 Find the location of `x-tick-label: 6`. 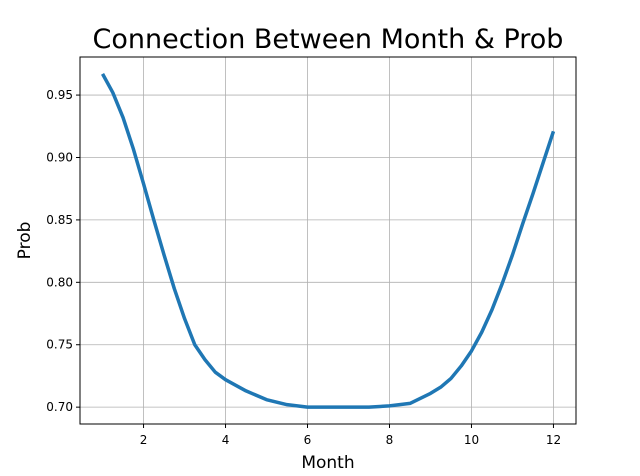

x-tick-label: 6 is located at coordinates (308, 440).